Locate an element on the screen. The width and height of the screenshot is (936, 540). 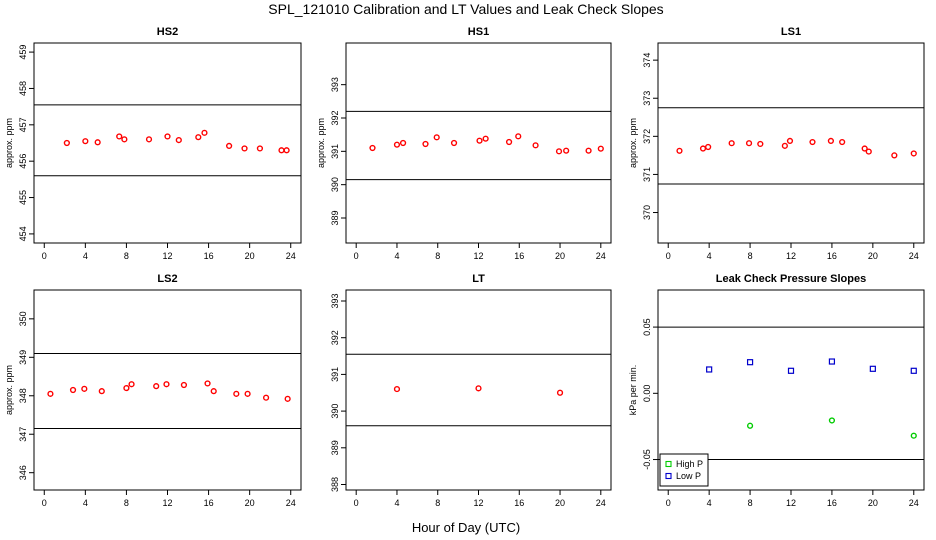
y-axis-label: kPa per min. is located at coordinates (633, 390).